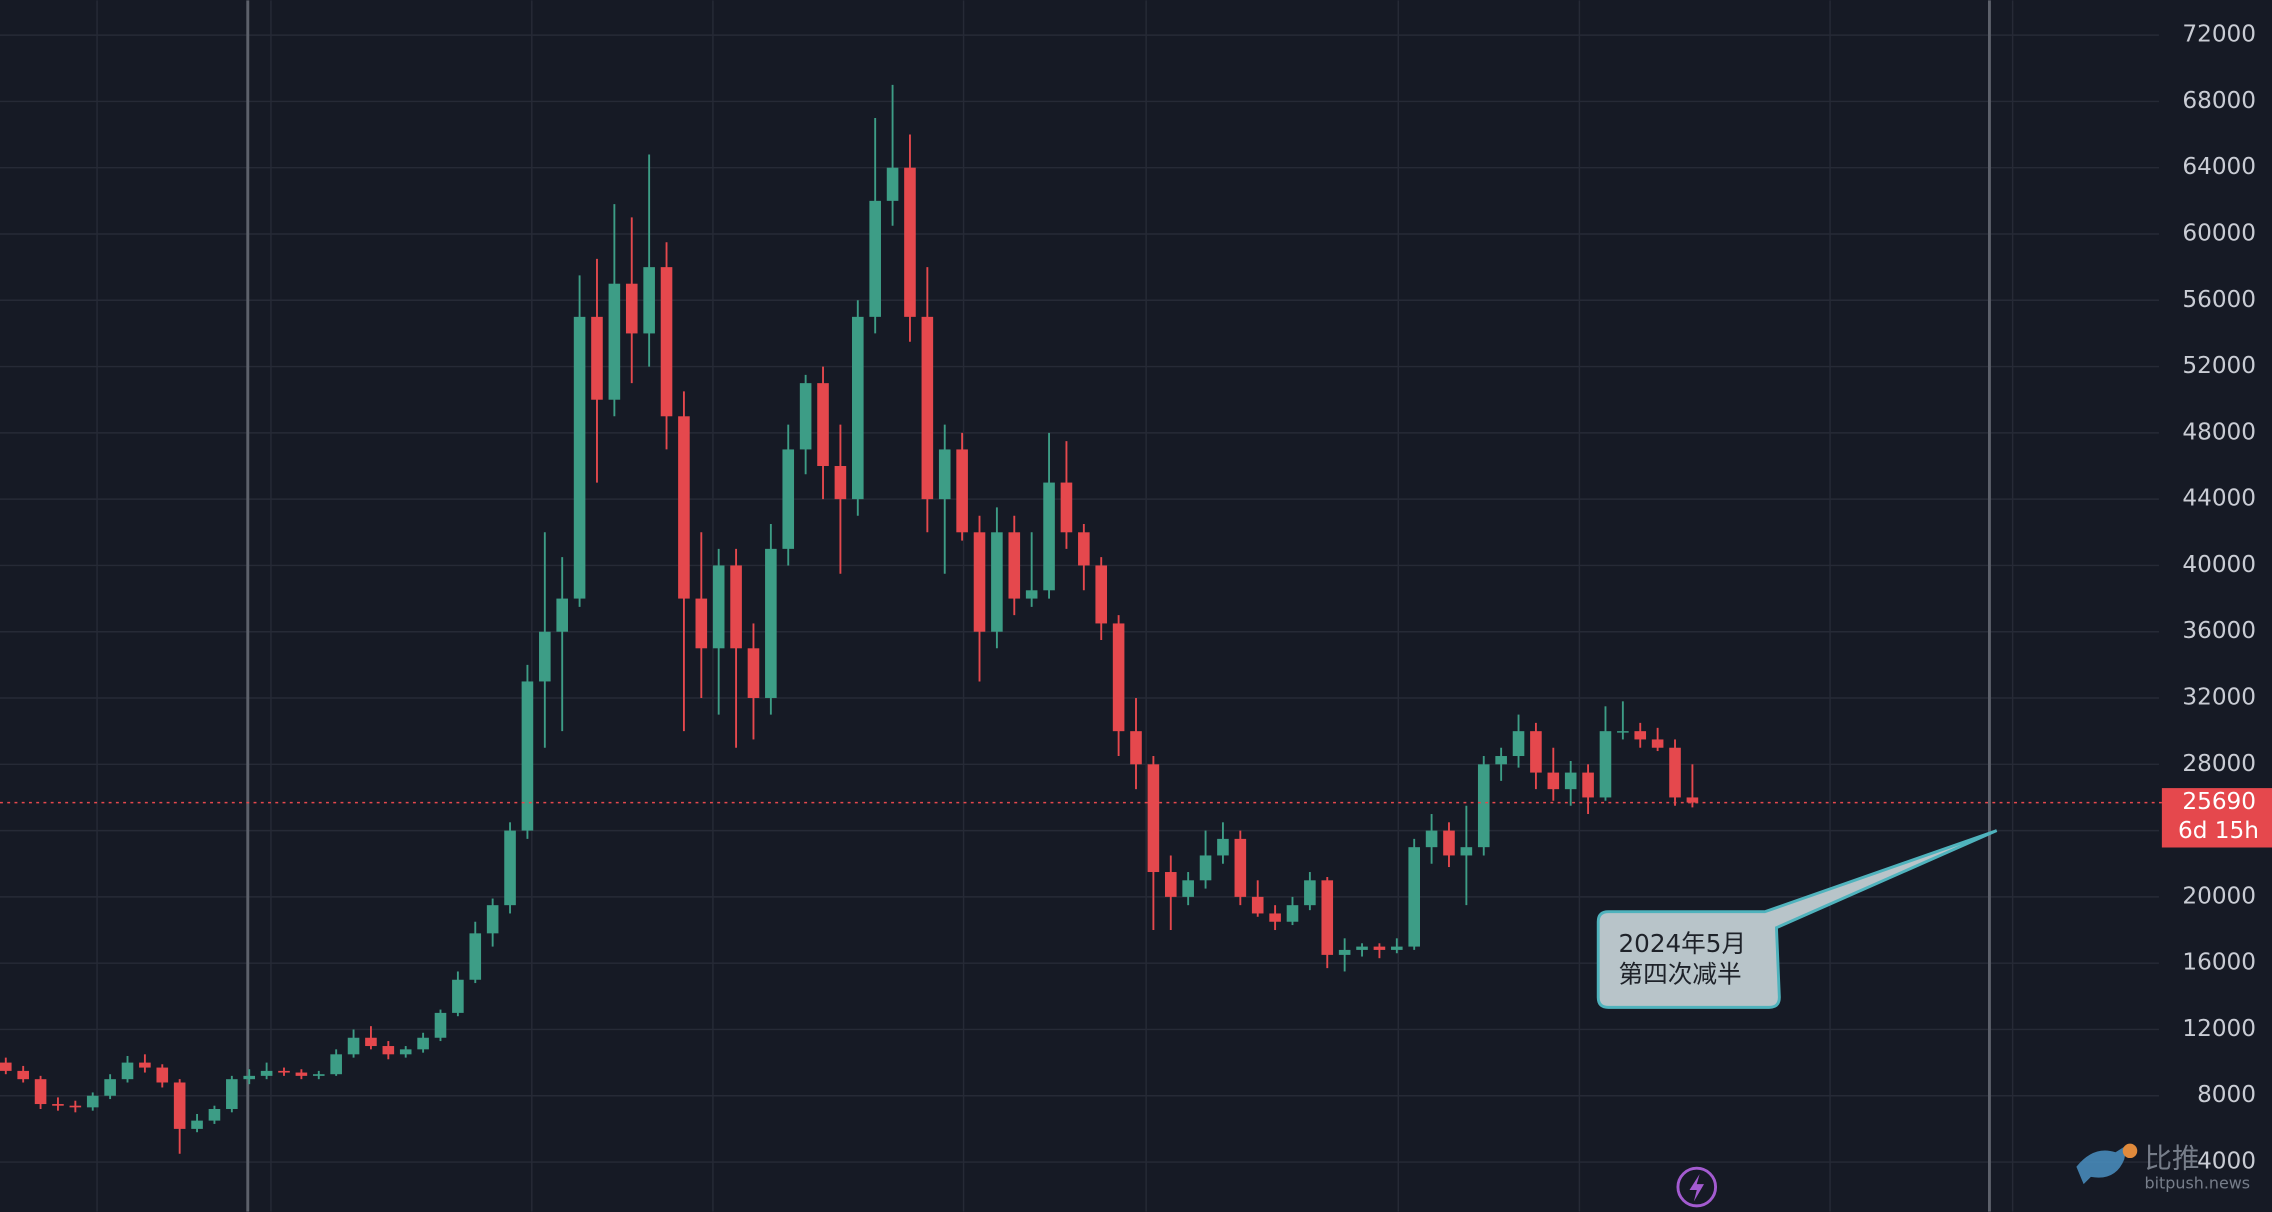 The image size is (2272, 1212). I want to click on annotation-line: 2024年5月, so click(1683, 943).